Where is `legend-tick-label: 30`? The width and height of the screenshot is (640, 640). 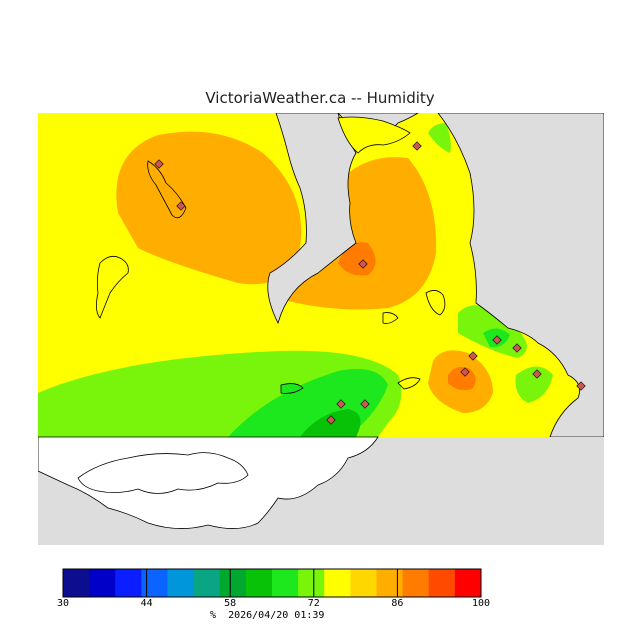
legend-tick-label: 30 is located at coordinates (63, 603).